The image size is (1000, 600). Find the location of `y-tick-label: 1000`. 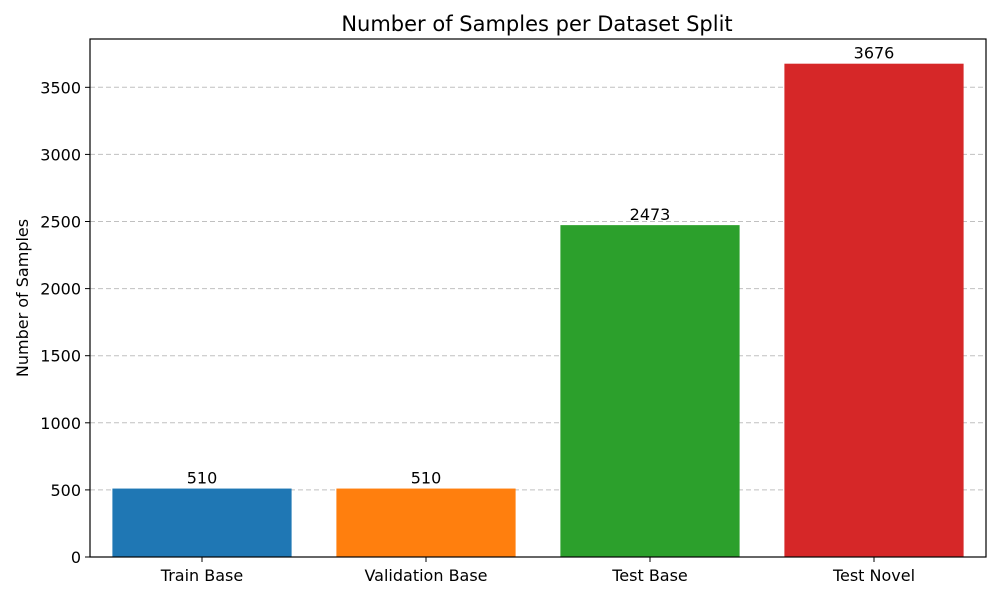

y-tick-label: 1000 is located at coordinates (60, 423).